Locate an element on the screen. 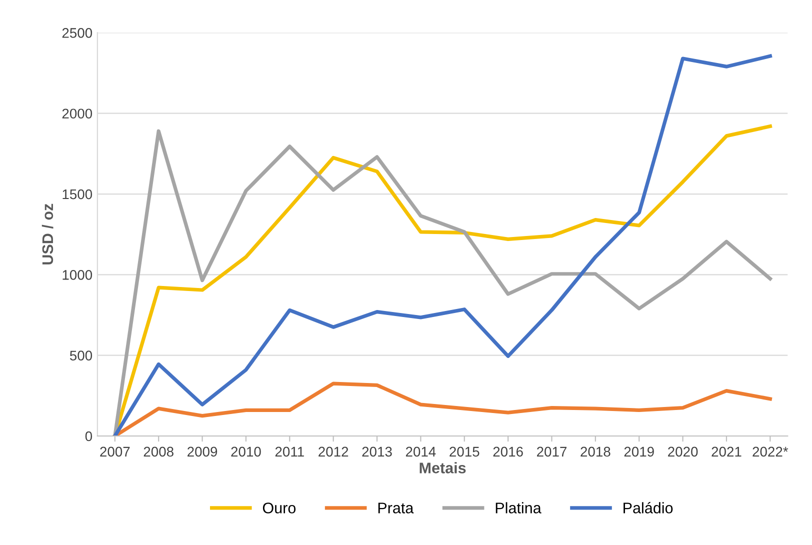 The height and width of the screenshot is (545, 812). x-tick-label: 2015 is located at coordinates (465, 451).